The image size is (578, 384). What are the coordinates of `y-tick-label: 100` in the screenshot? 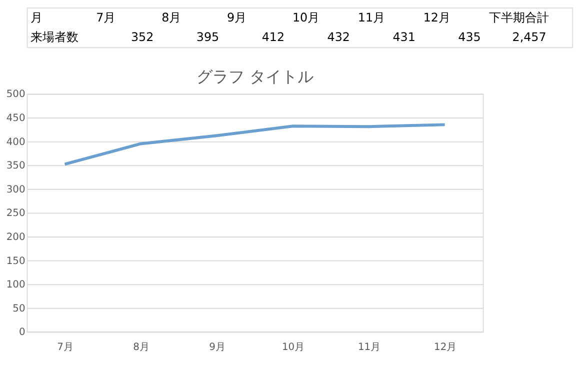 It's located at (16, 285).